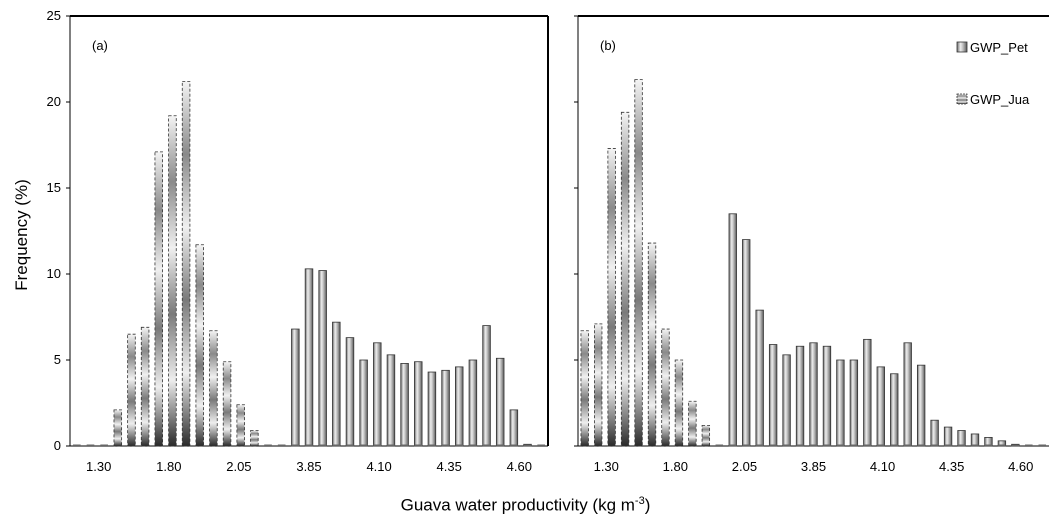 Image resolution: width=1051 pixels, height=524 pixels. Describe the element at coordinates (999, 47) in the screenshot. I see `legend-label: GWP_Pet` at that location.